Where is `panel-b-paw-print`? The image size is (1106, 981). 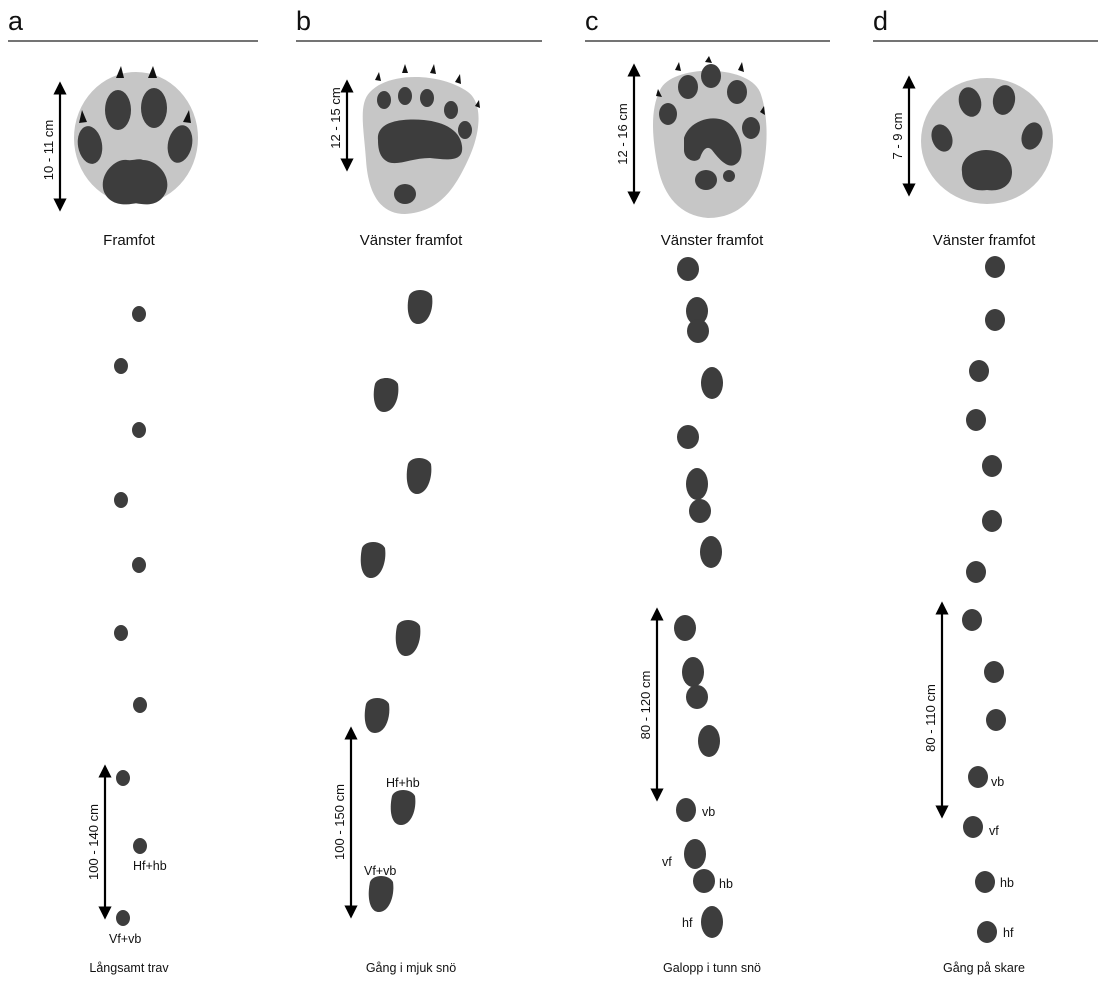 panel-b-paw-print is located at coordinates (421, 139).